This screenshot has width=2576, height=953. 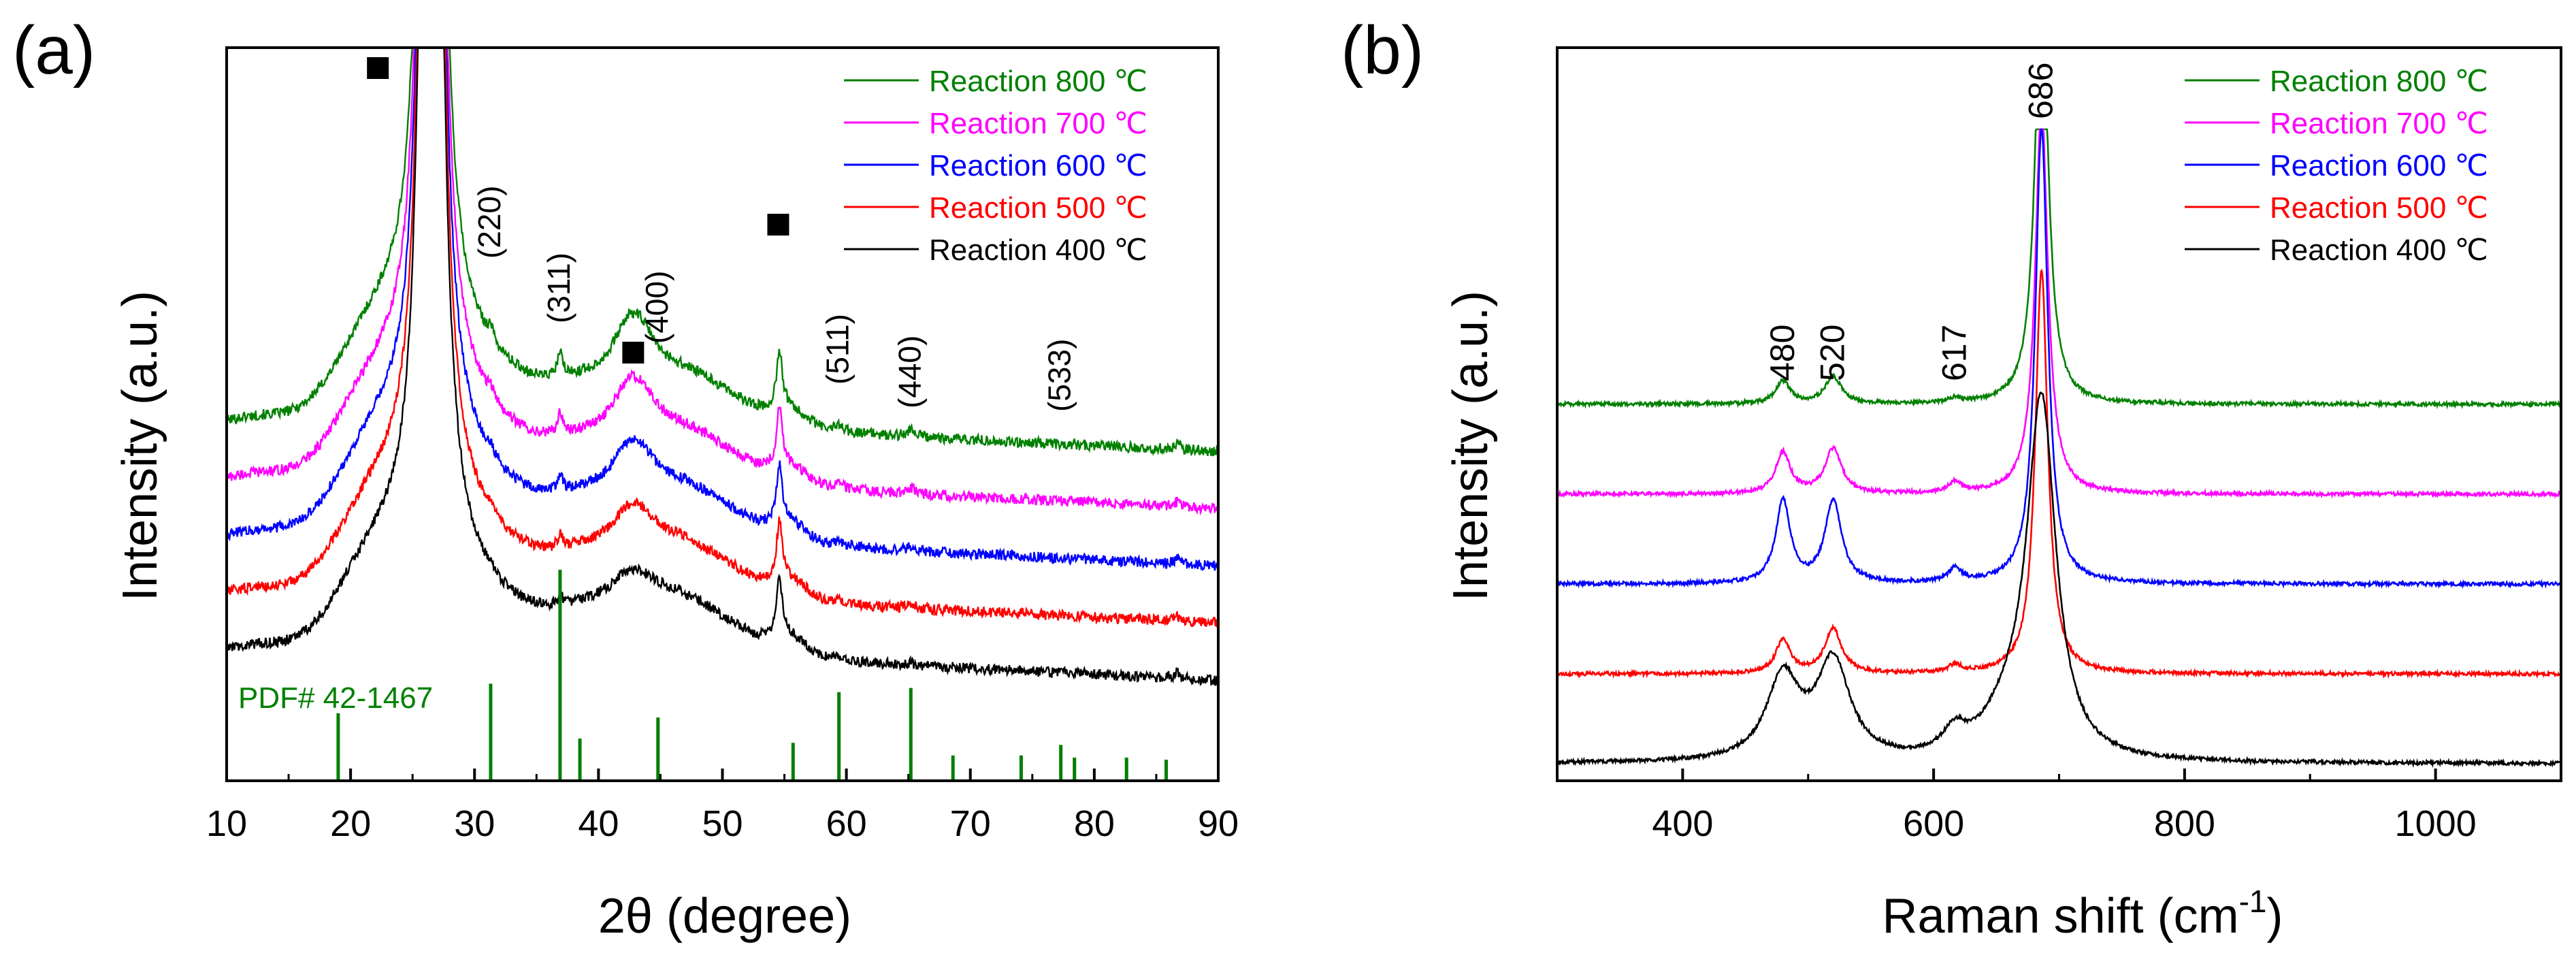 What do you see at coordinates (1218, 823) in the screenshot?
I see `x-tick-label: 90` at bounding box center [1218, 823].